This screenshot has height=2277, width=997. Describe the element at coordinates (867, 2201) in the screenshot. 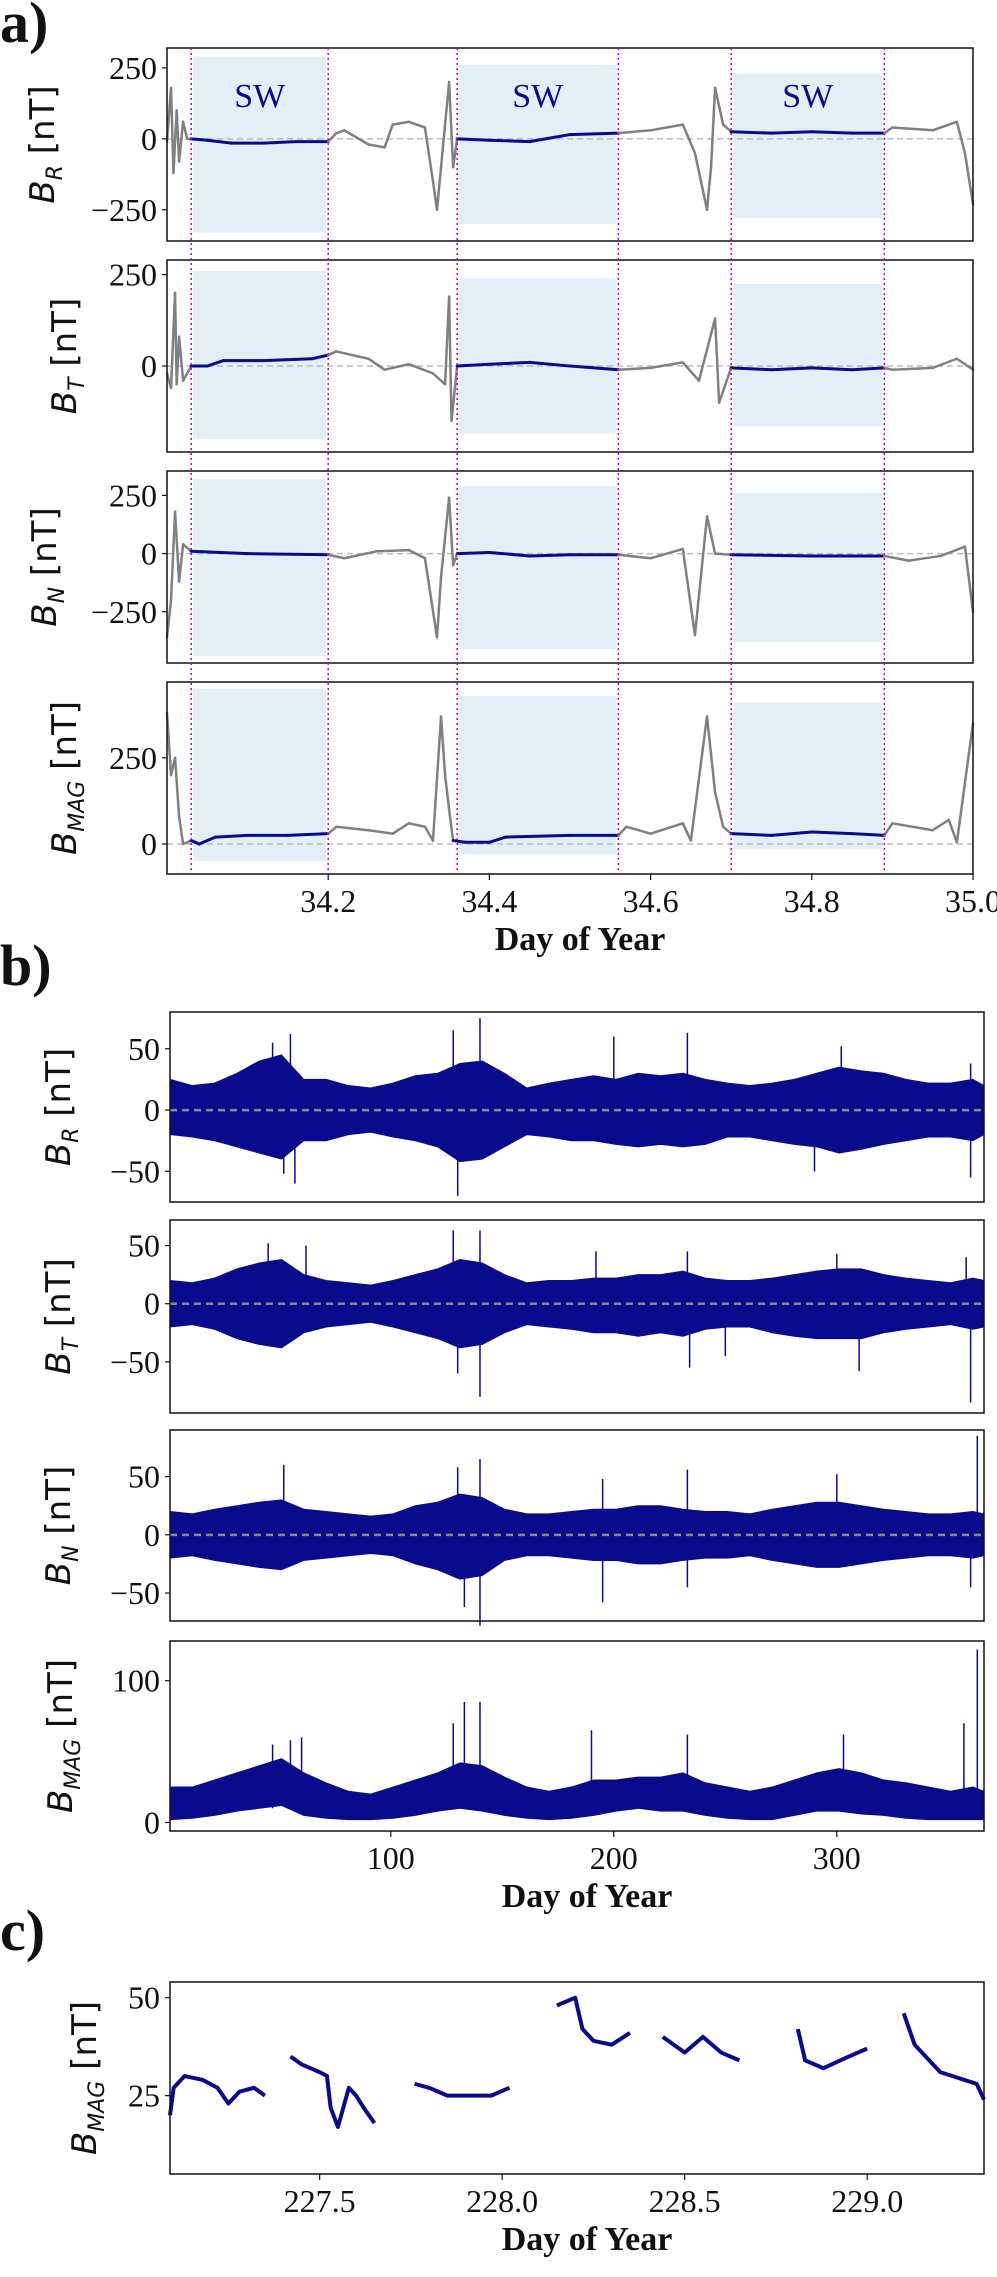

I see `x-tick-label: 229.0` at that location.